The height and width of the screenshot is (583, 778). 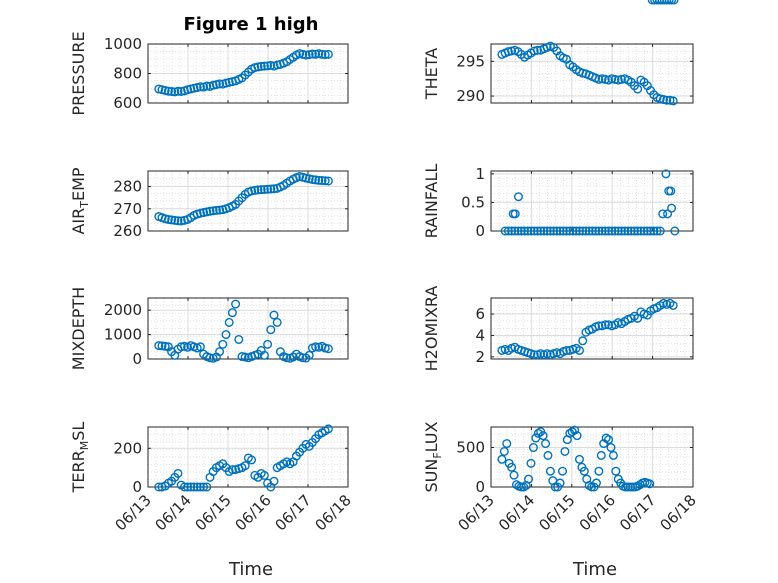 What do you see at coordinates (213, 512) in the screenshot?
I see `x-tick-label: 06/15` at bounding box center [213, 512].